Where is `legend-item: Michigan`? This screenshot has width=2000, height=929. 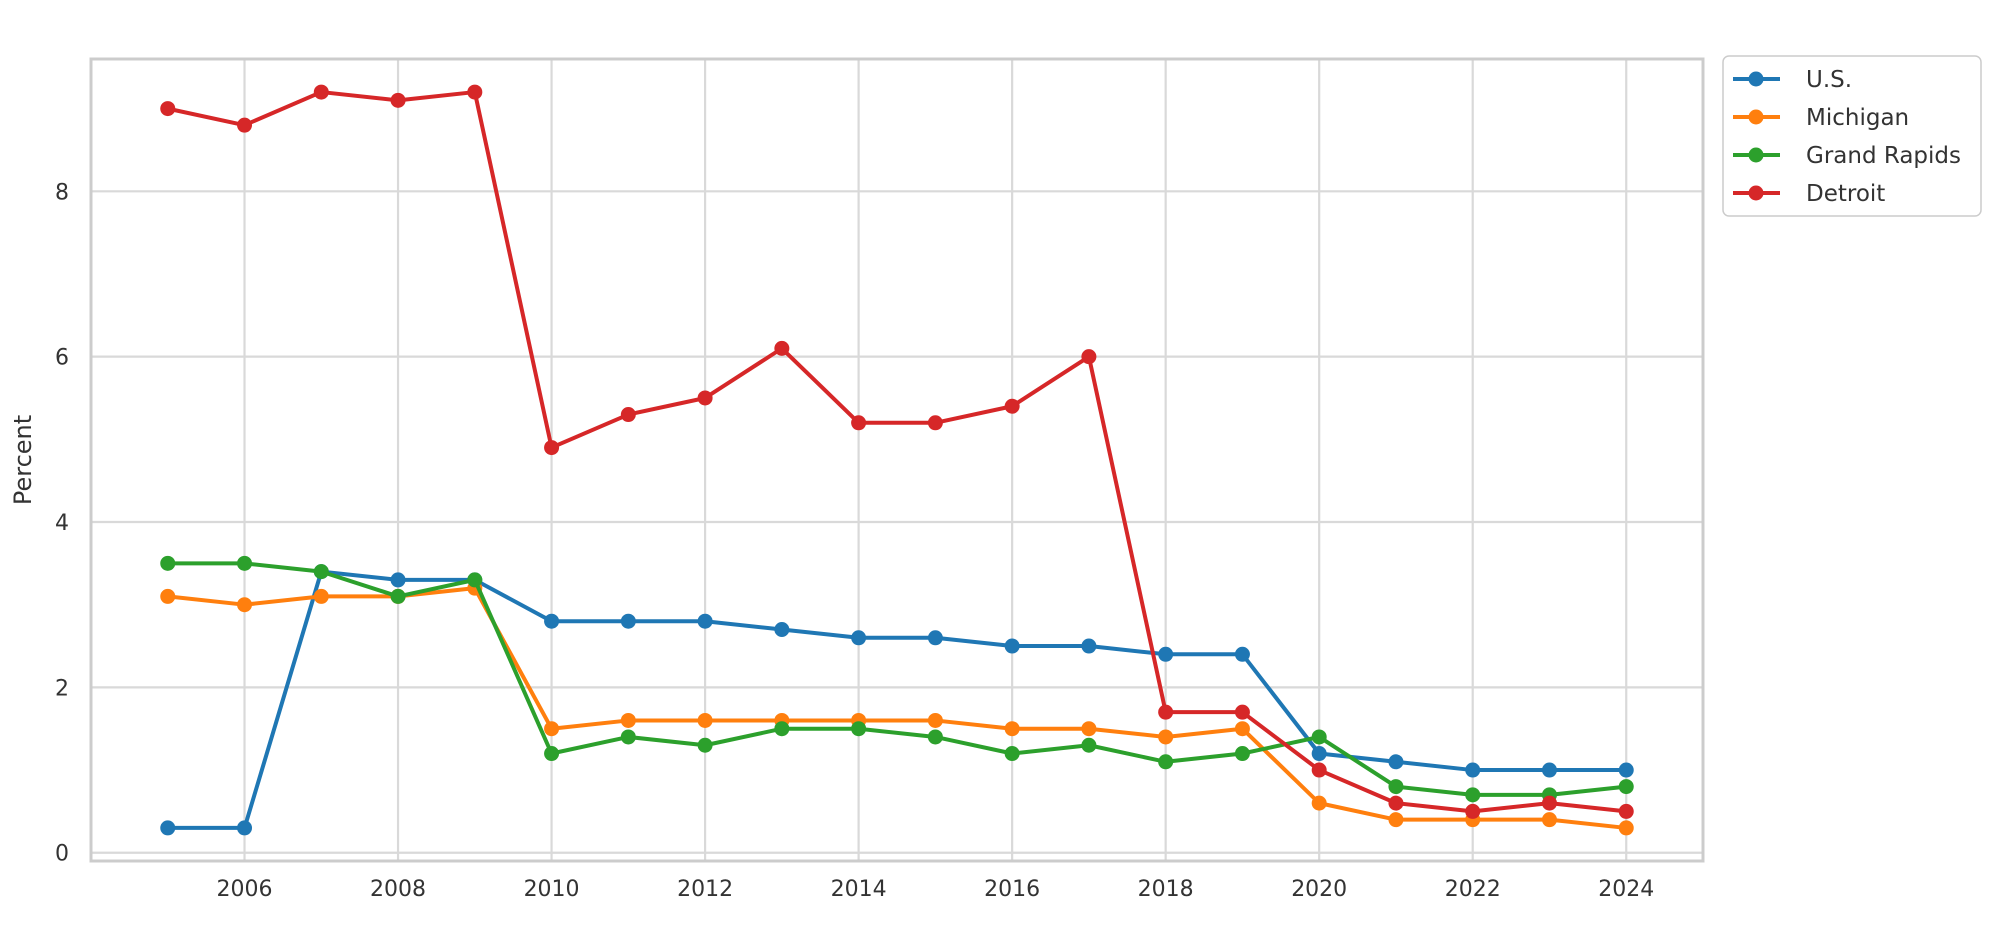 legend-item: Michigan is located at coordinates (1821, 118).